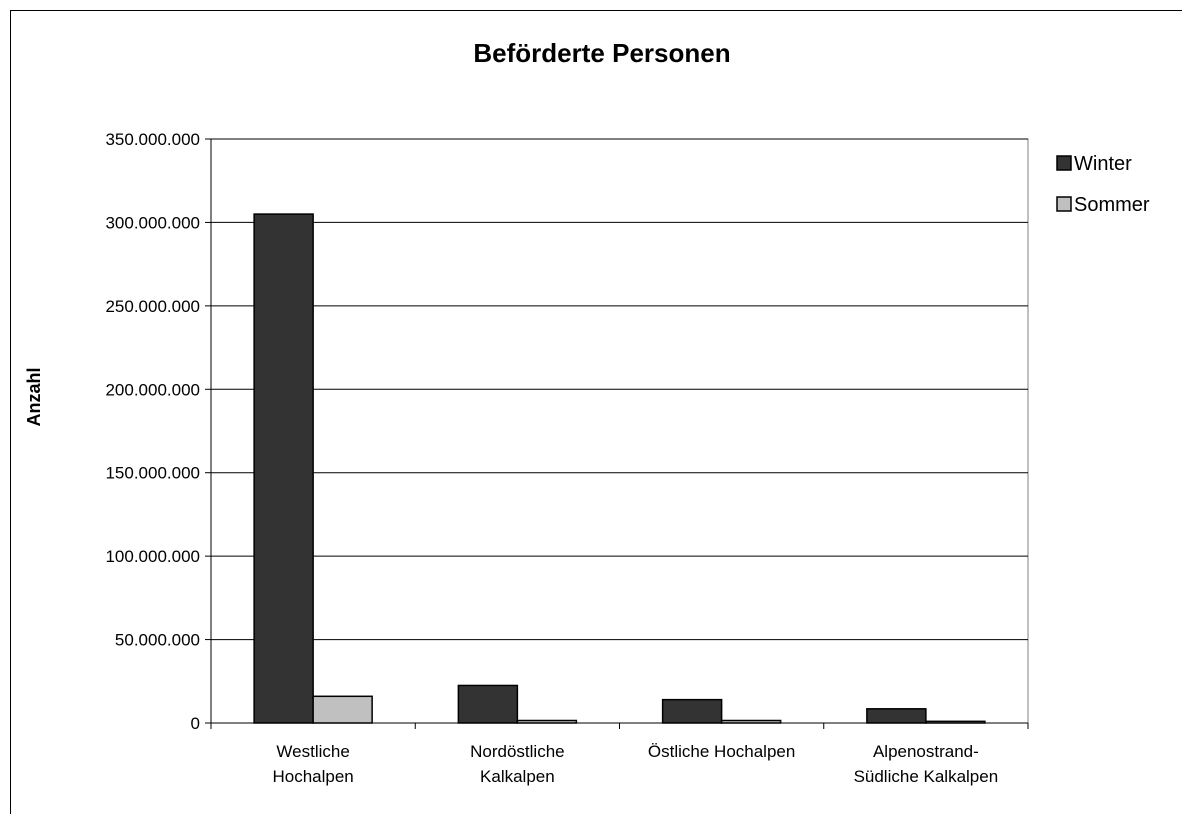  I want to click on y-tick-label: 50.000.000, so click(157, 640).